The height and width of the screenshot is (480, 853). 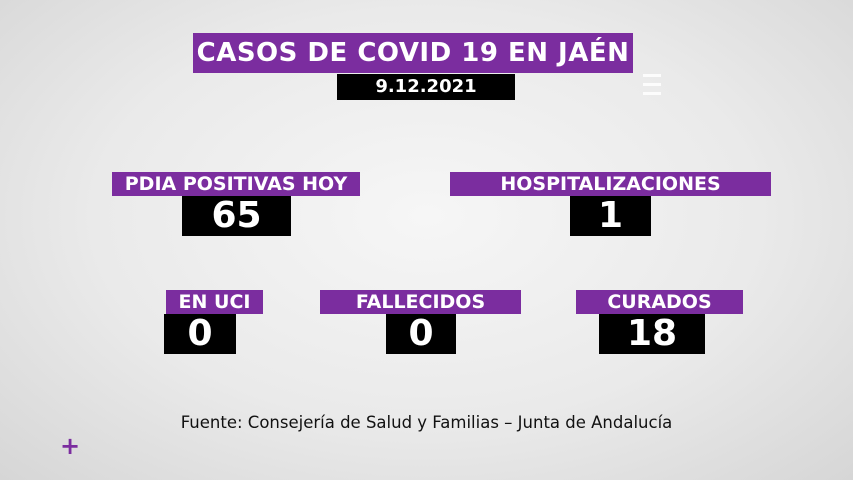 What do you see at coordinates (413, 53) in the screenshot?
I see `page-title: CASOS DE COVID 19 EN JAÉN` at bounding box center [413, 53].